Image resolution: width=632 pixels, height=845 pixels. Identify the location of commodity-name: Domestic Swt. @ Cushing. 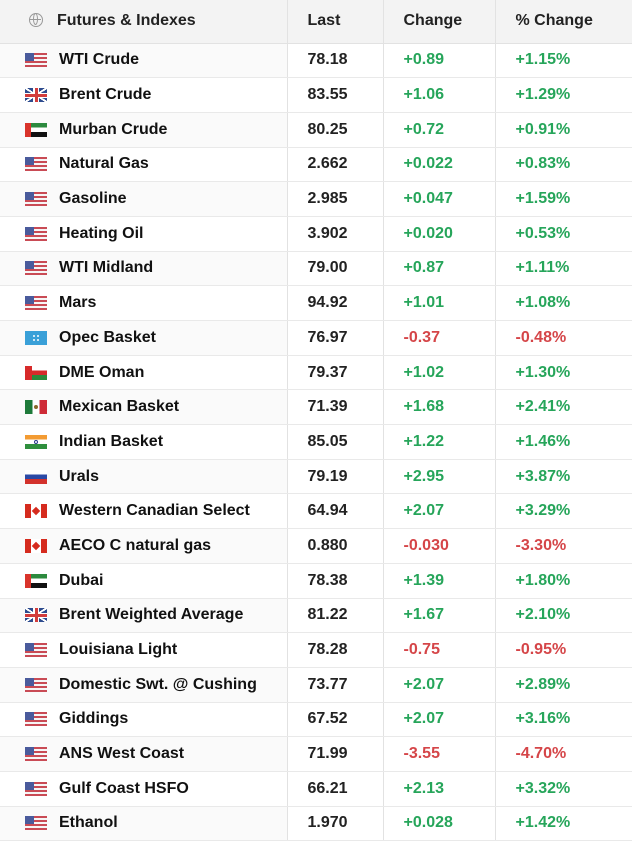
(158, 684).